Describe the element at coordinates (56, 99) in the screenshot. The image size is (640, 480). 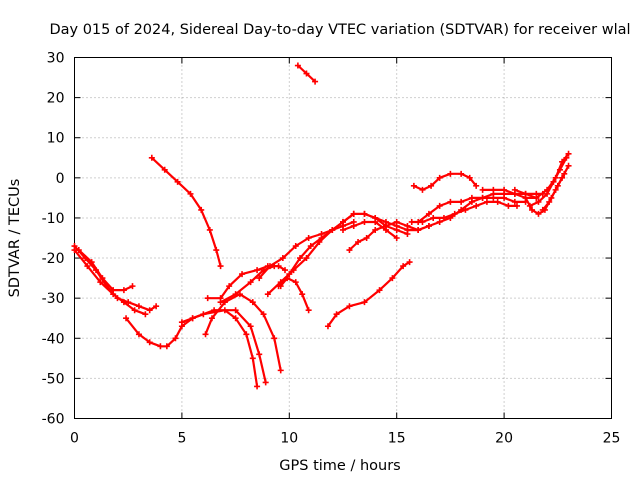
I see `y-tick-label: 20` at that location.